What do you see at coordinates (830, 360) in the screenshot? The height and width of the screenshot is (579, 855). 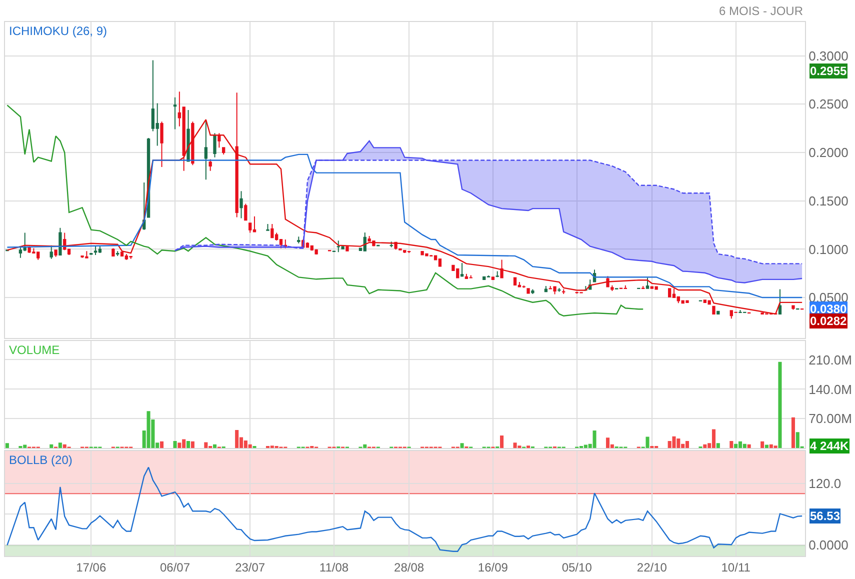 I see `y-tick-label: 210.0M` at bounding box center [830, 360].